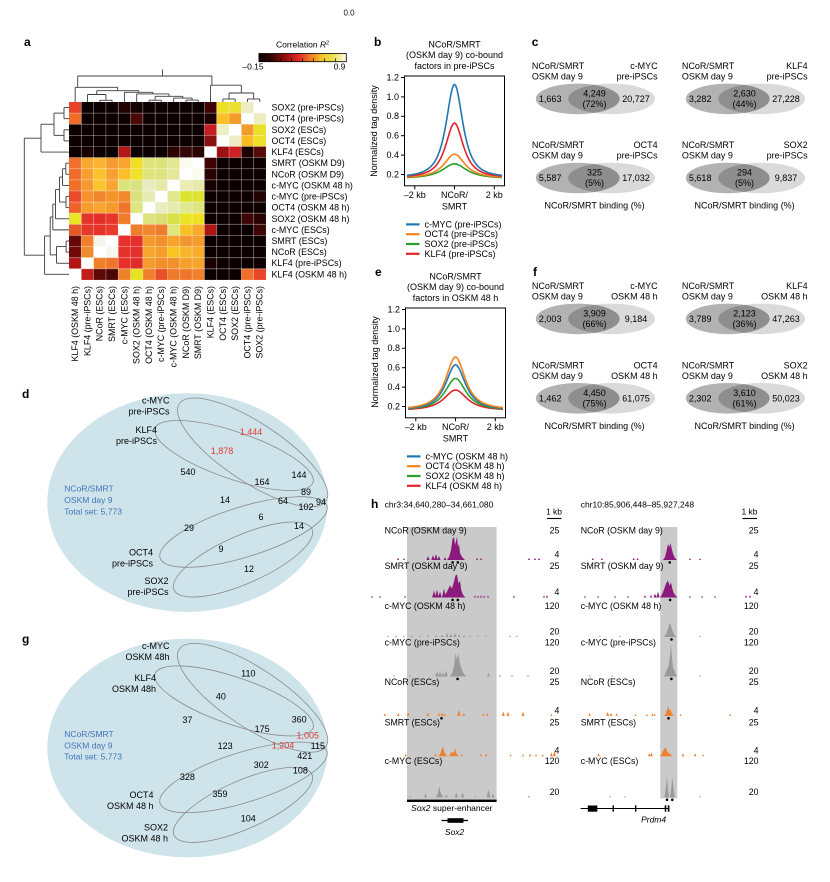  Describe the element at coordinates (594, 313) in the screenshot. I see `svg-text: 3,909` at that location.